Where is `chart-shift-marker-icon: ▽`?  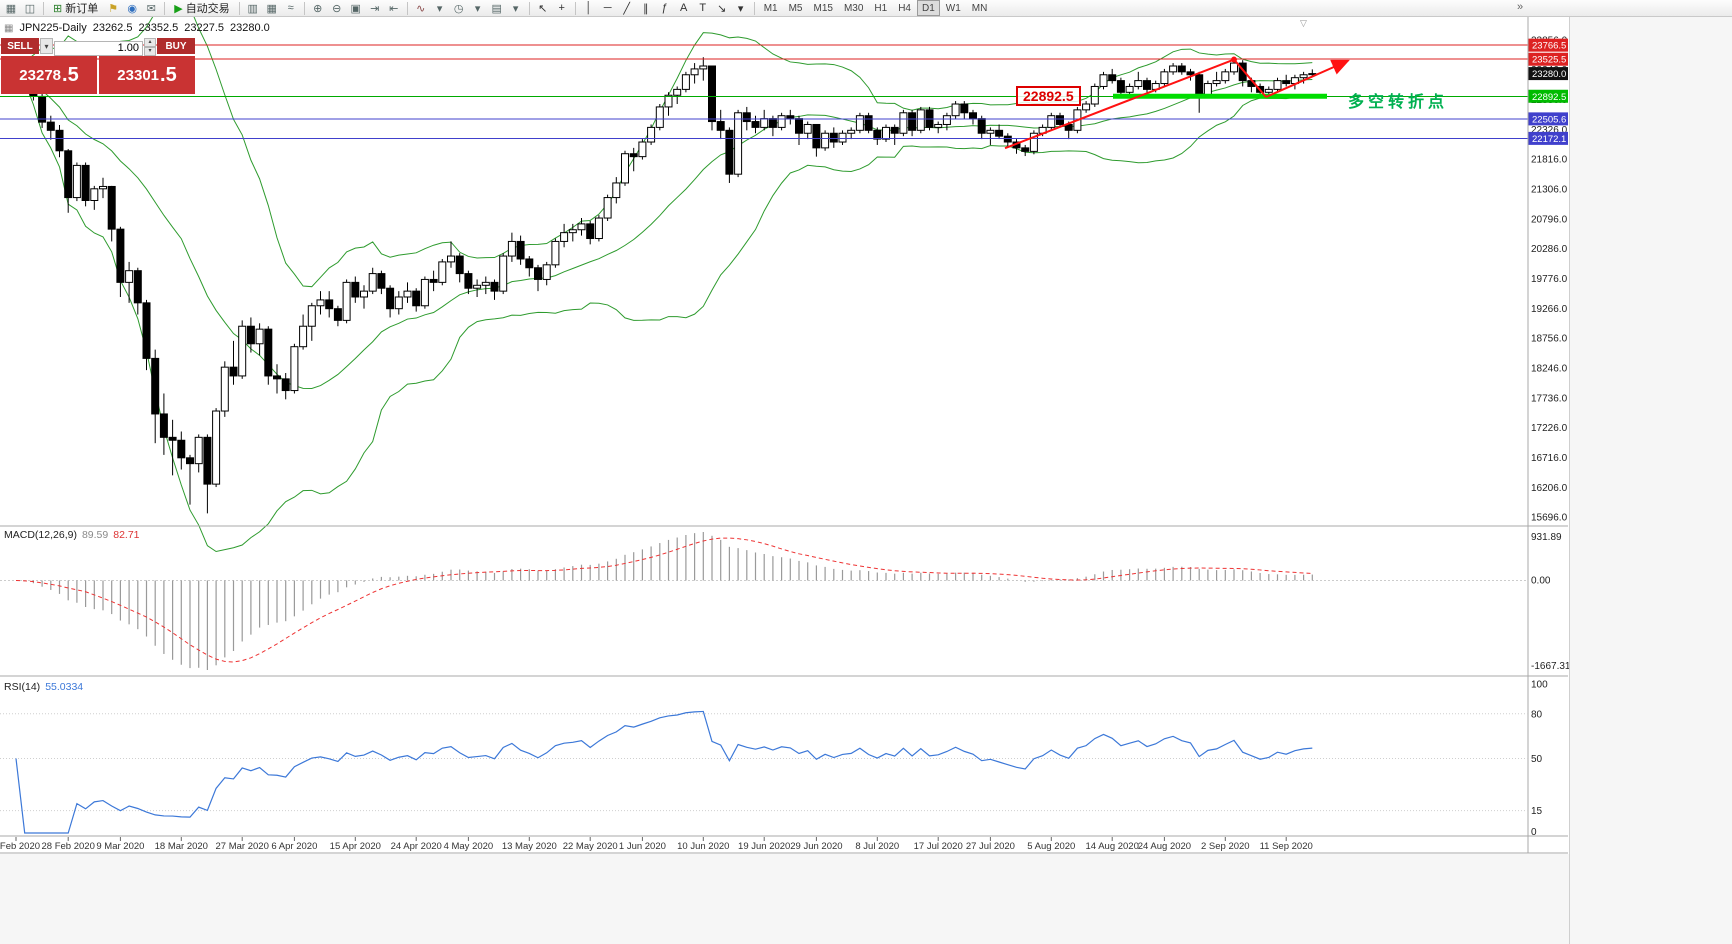
chart-shift-marker-icon: ▽ is located at coordinates (1303, 23).